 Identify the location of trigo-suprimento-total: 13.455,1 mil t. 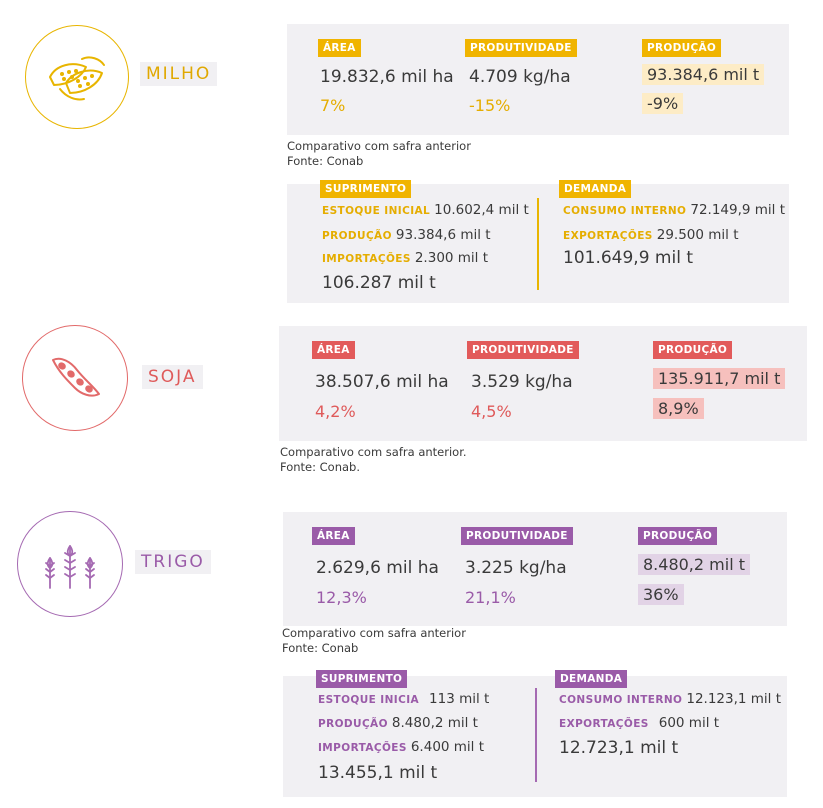
(378, 773).